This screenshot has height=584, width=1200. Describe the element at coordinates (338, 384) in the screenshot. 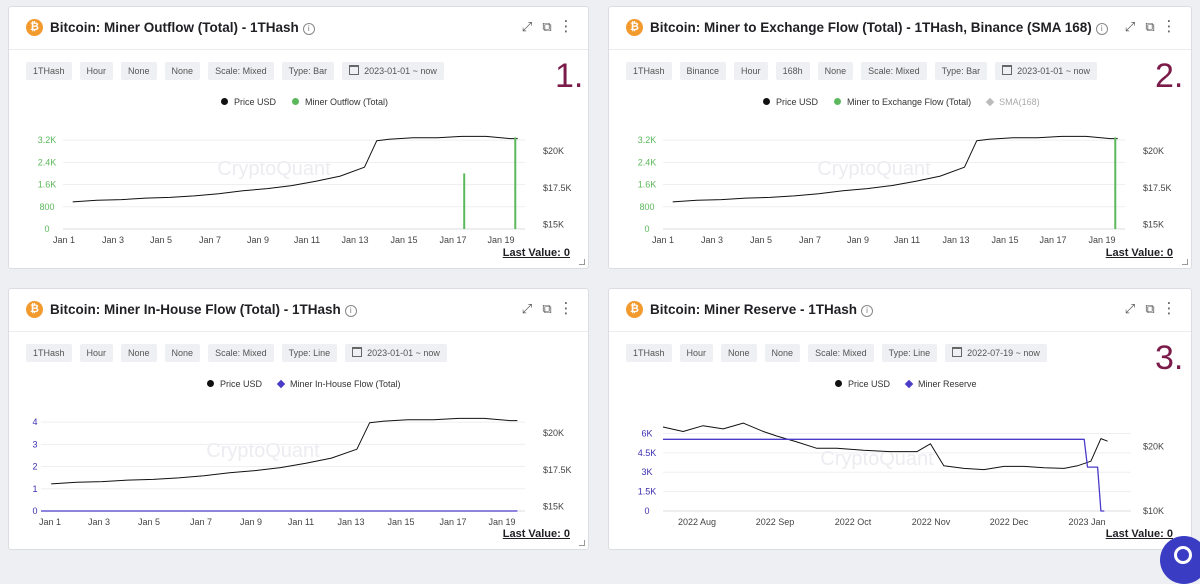

I see `legend-item: Miner In-House Flow (Total)` at that location.